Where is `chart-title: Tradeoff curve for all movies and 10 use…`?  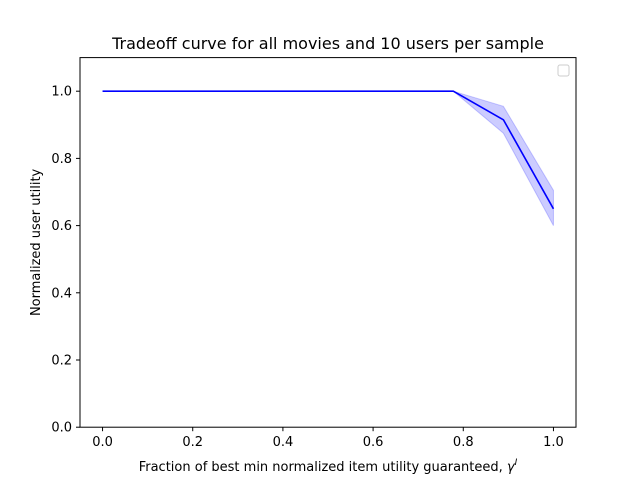 chart-title: Tradeoff curve for all movies and 10 use… is located at coordinates (327, 43).